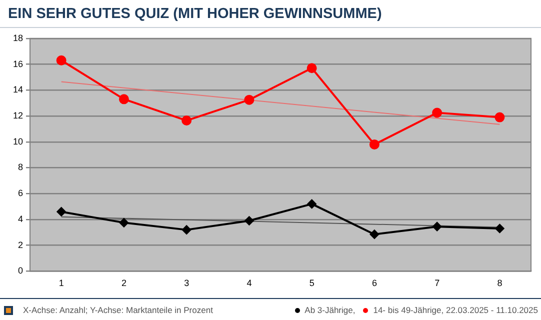 Image resolution: width=541 pixels, height=320 pixels. Describe the element at coordinates (311, 283) in the screenshot. I see `x-tick-label: 5` at that location.